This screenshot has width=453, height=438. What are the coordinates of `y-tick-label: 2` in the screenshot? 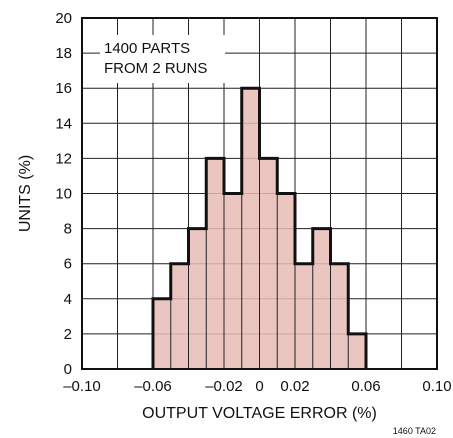 It's located at (68, 334).